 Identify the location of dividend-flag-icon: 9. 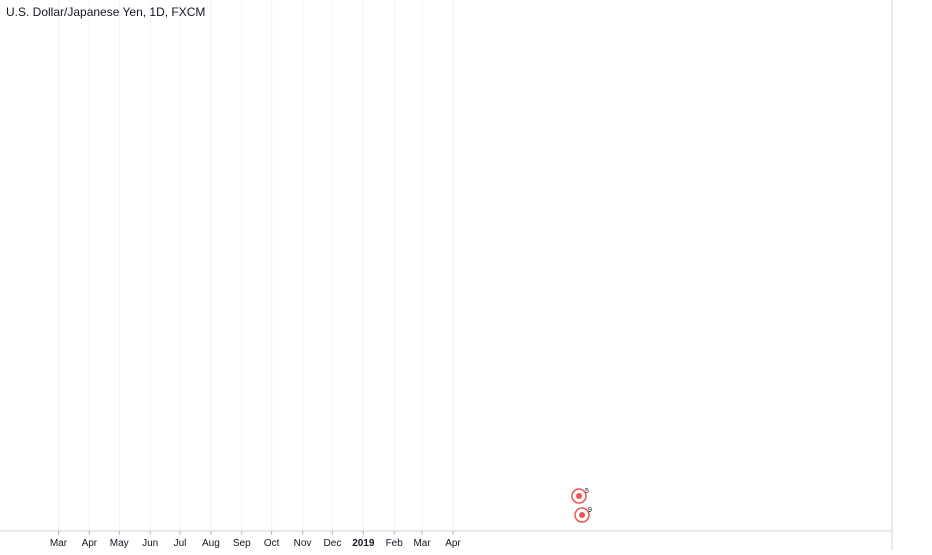
(583, 515).